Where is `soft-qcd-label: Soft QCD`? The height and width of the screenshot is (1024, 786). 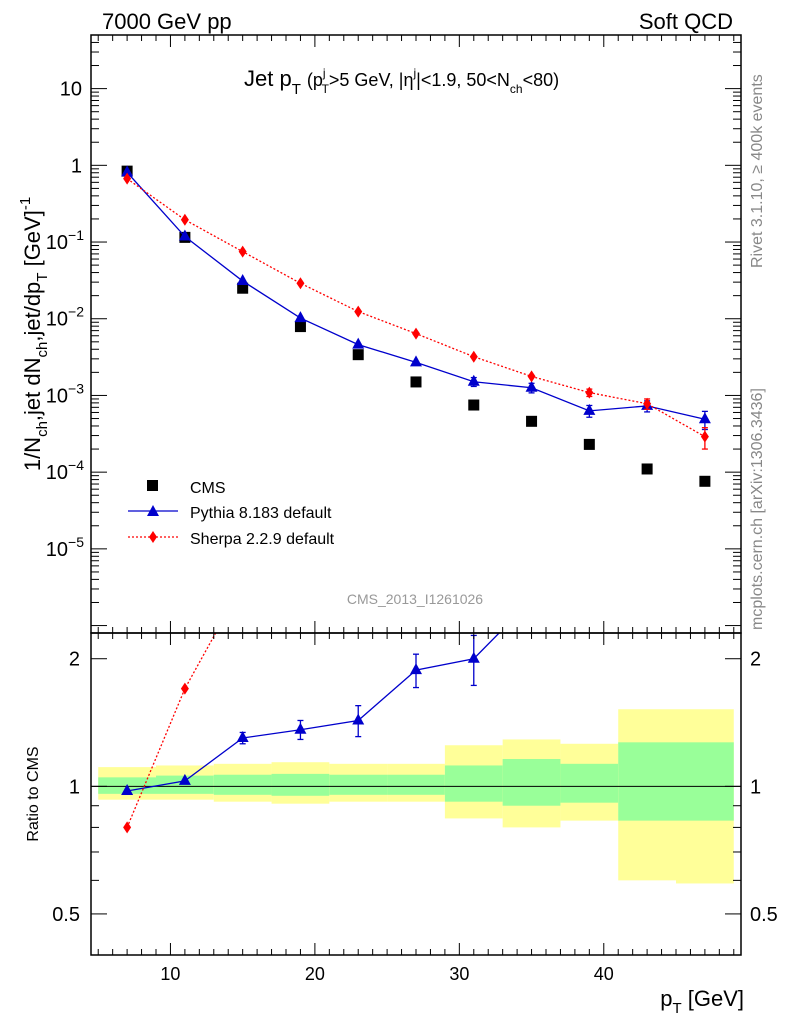 soft-qcd-label: Soft QCD is located at coordinates (686, 21).